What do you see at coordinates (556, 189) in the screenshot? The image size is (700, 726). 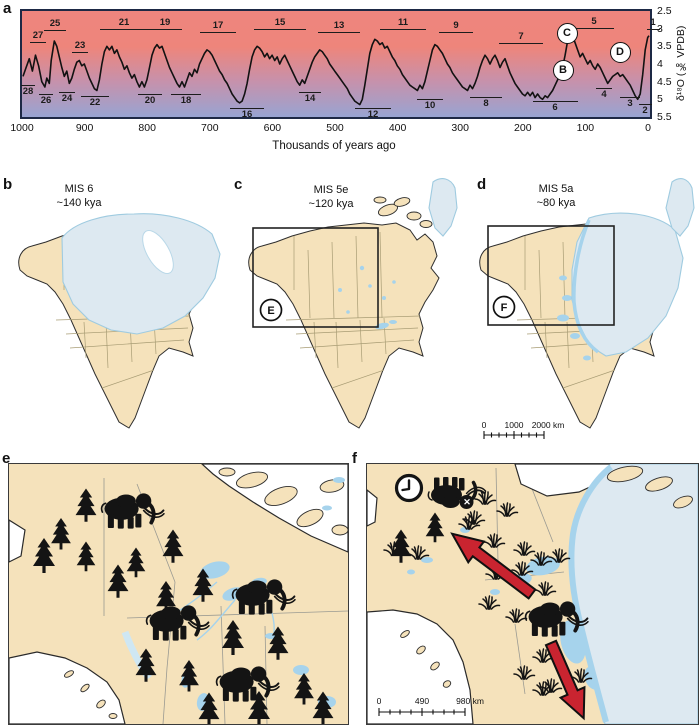 I see `map-d-title-line1: MIS 5a` at bounding box center [556, 189].